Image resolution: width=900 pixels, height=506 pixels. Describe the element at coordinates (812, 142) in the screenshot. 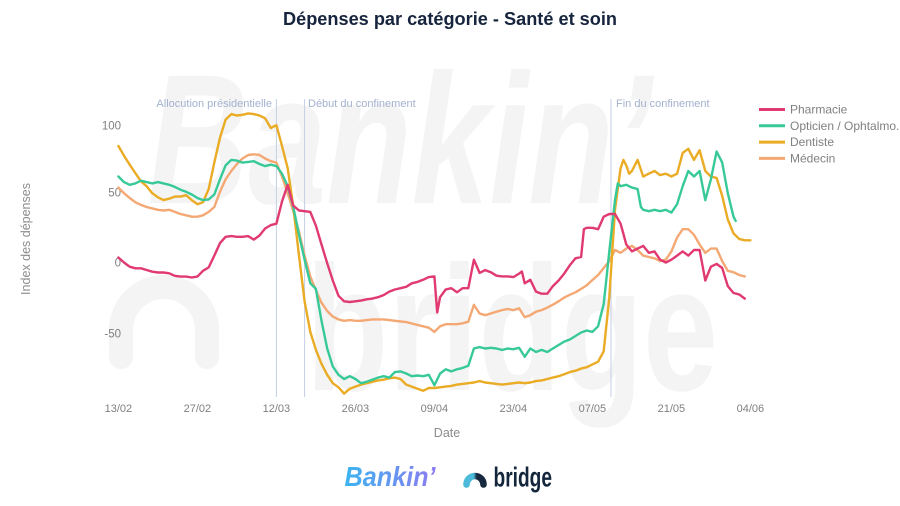

I see `svg-text: Dentiste` at that location.